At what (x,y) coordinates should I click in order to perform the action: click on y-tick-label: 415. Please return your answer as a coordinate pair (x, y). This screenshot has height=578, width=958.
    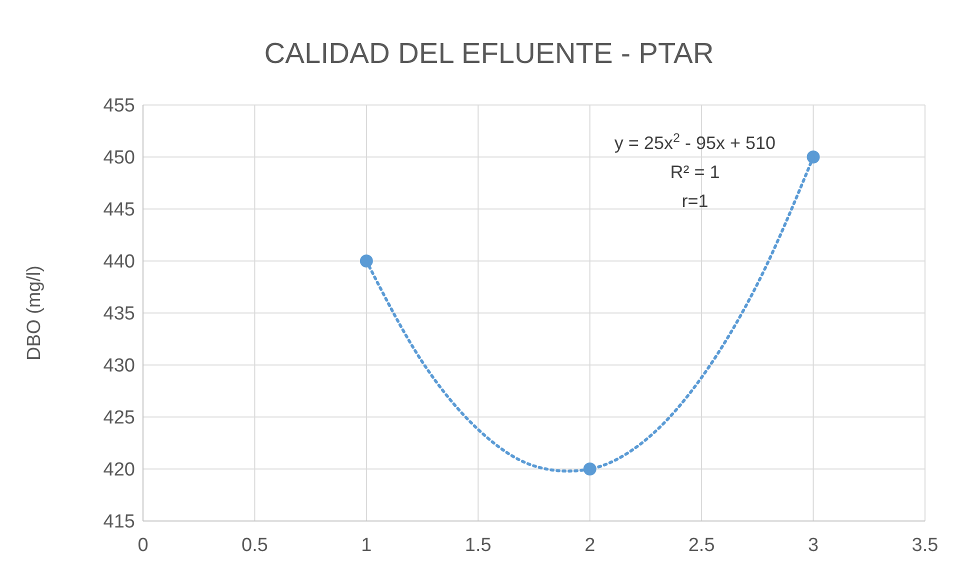
    Looking at the image, I should click on (119, 522).